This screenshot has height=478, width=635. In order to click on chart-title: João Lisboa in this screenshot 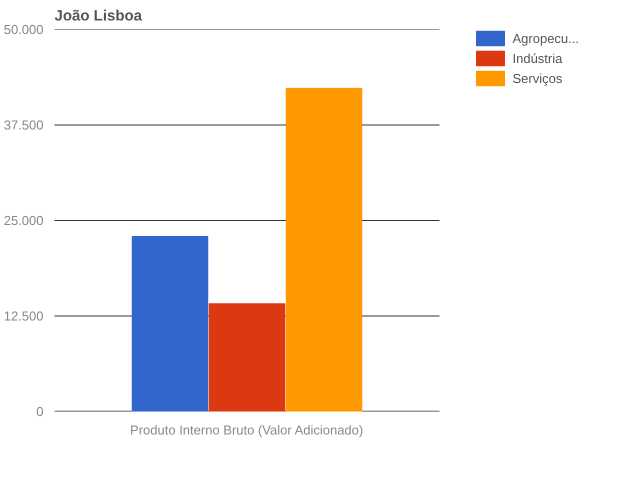, I will do `click(98, 16)`.